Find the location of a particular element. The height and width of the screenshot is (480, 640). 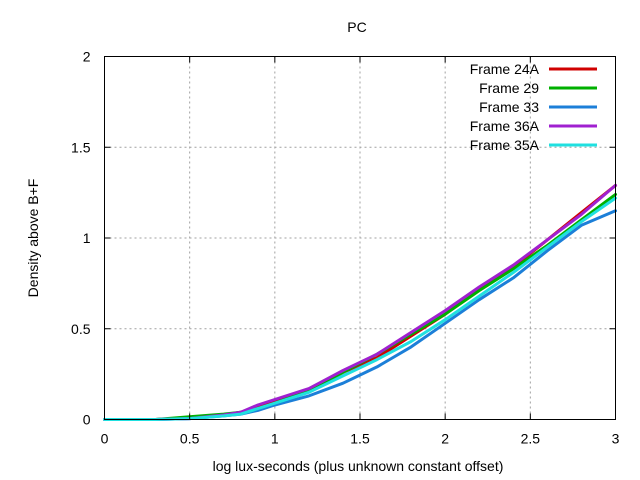

y-tick-label: 1.5 is located at coordinates (81, 147).